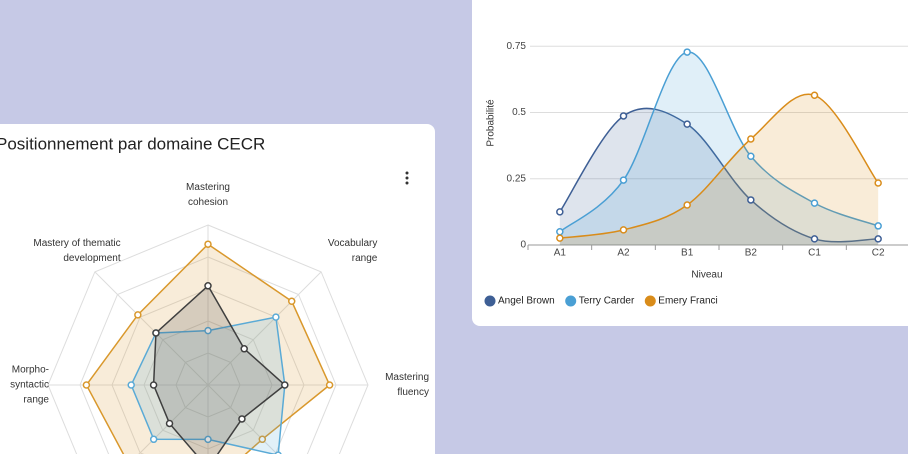 The width and height of the screenshot is (908, 454). I want to click on y-tick-label: 0.5, so click(519, 112).